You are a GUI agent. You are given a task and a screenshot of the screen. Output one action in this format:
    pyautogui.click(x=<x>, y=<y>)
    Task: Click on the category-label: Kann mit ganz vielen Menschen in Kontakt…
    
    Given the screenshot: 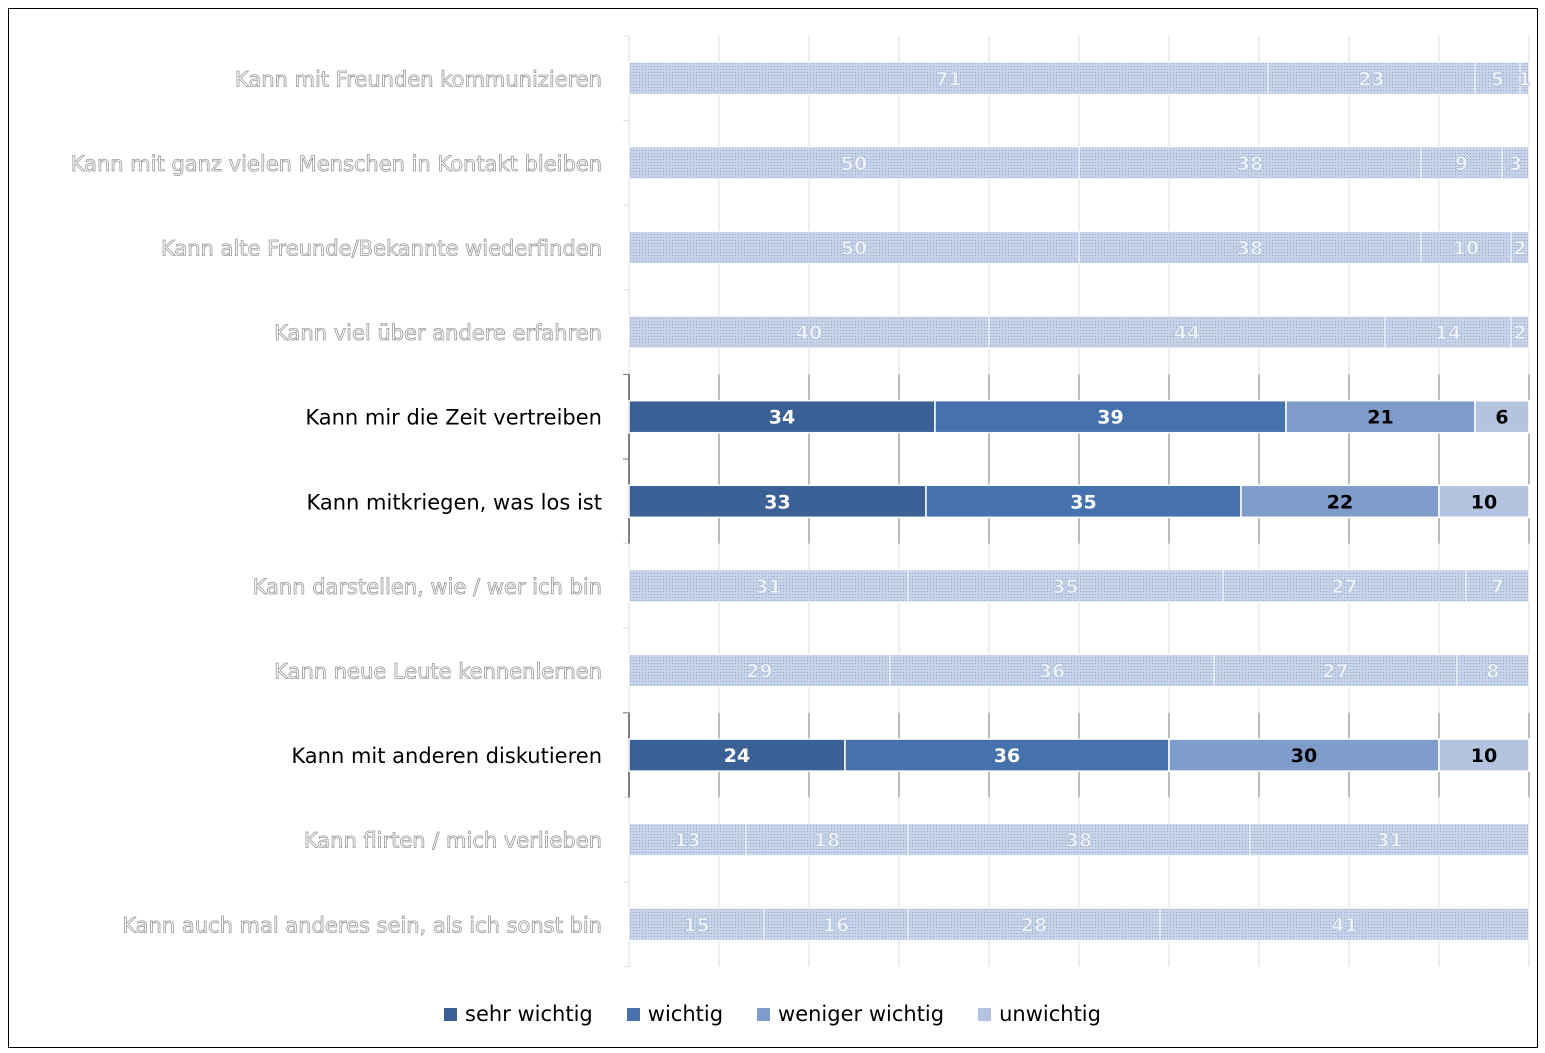 What is the action you would take?
    pyautogui.click(x=336, y=164)
    